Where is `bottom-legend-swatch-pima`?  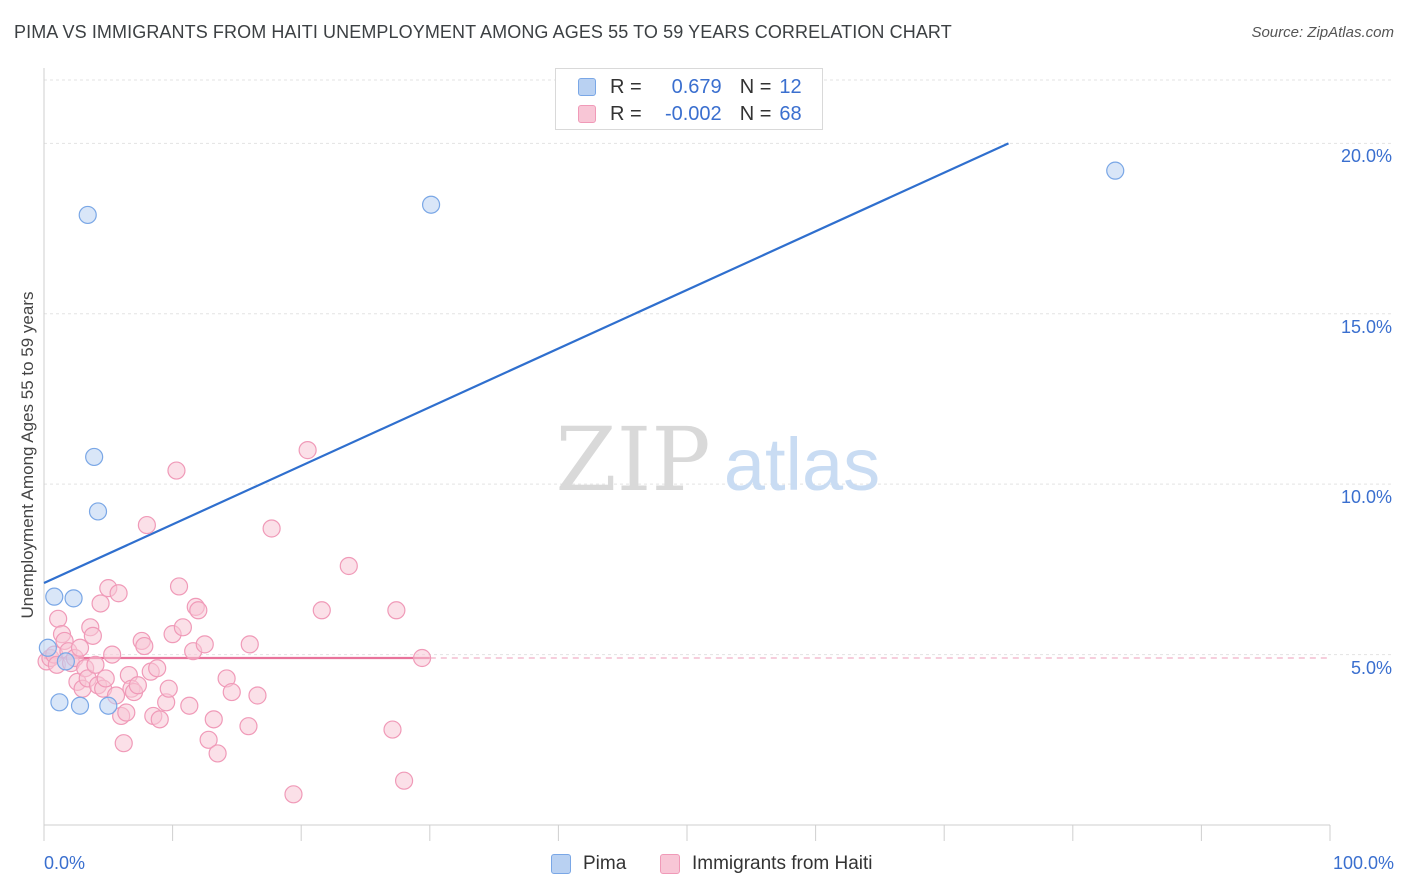
bottom-legend-swatch-pima is located at coordinates (561, 864).